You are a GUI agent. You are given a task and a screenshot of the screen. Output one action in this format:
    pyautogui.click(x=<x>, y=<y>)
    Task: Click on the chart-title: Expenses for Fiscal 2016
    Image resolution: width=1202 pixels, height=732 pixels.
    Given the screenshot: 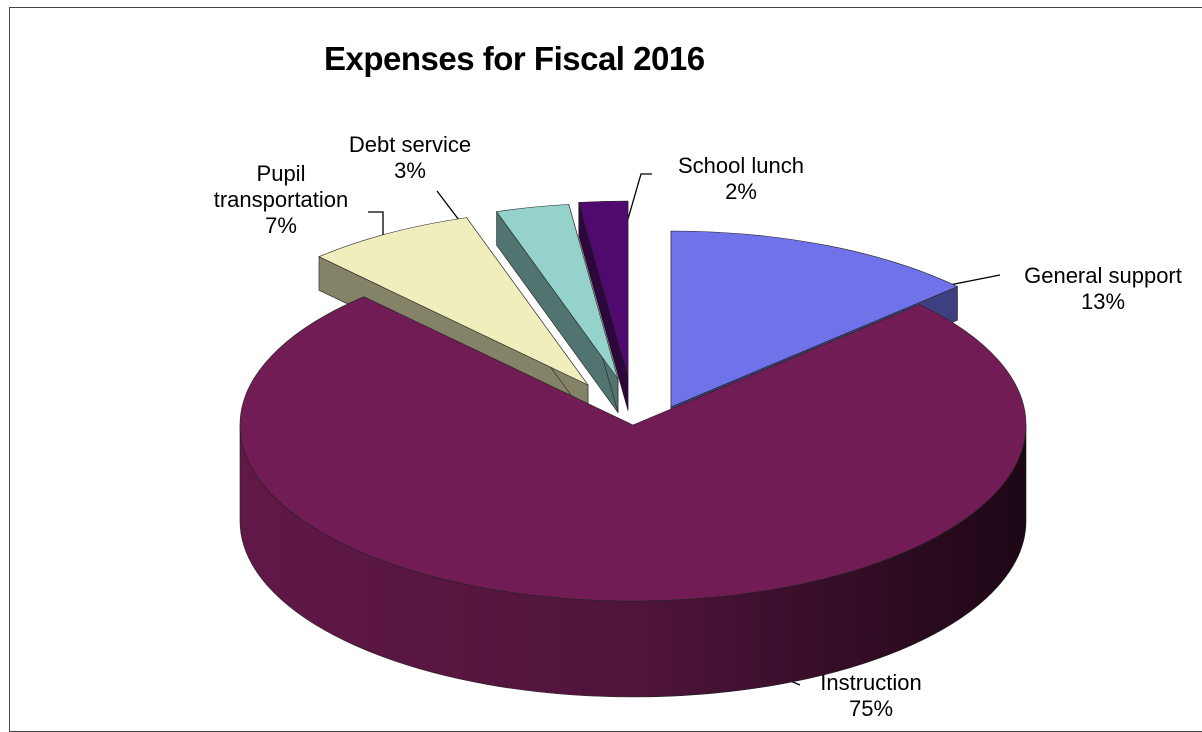 What is the action you would take?
    pyautogui.click(x=514, y=58)
    